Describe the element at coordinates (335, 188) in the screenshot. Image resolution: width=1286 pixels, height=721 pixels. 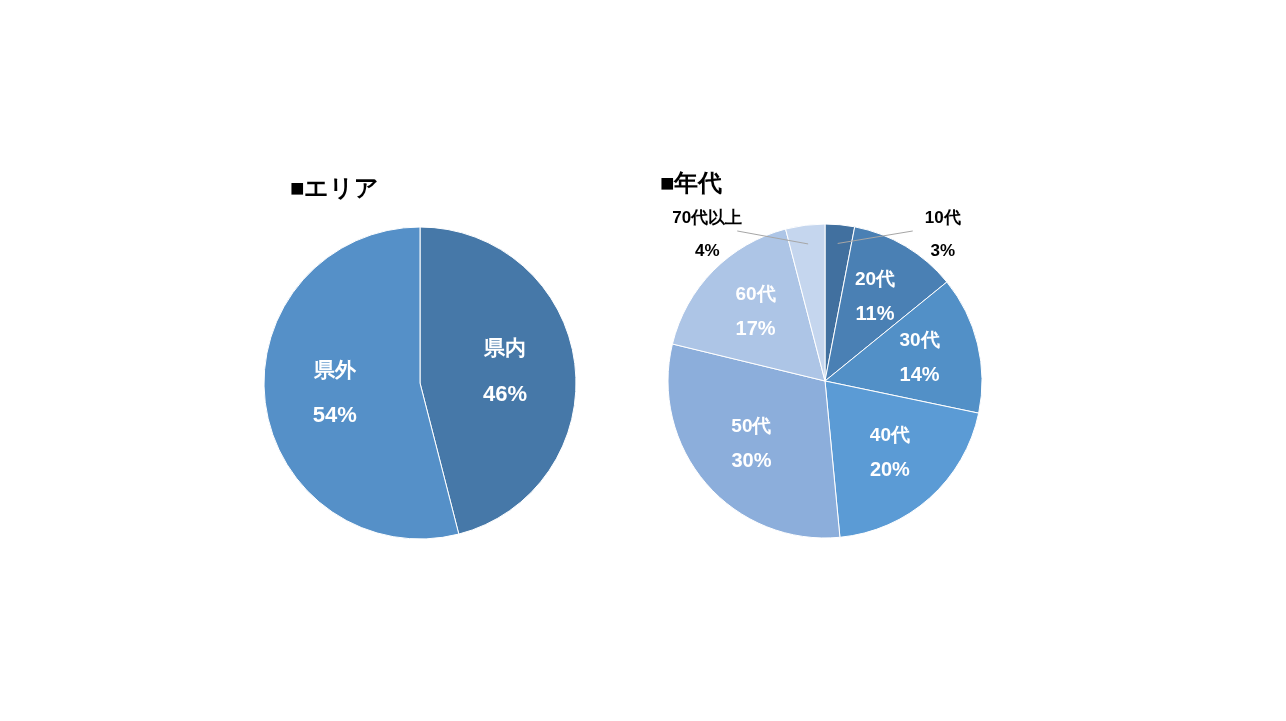
I see `chart-title: ■エリア` at that location.